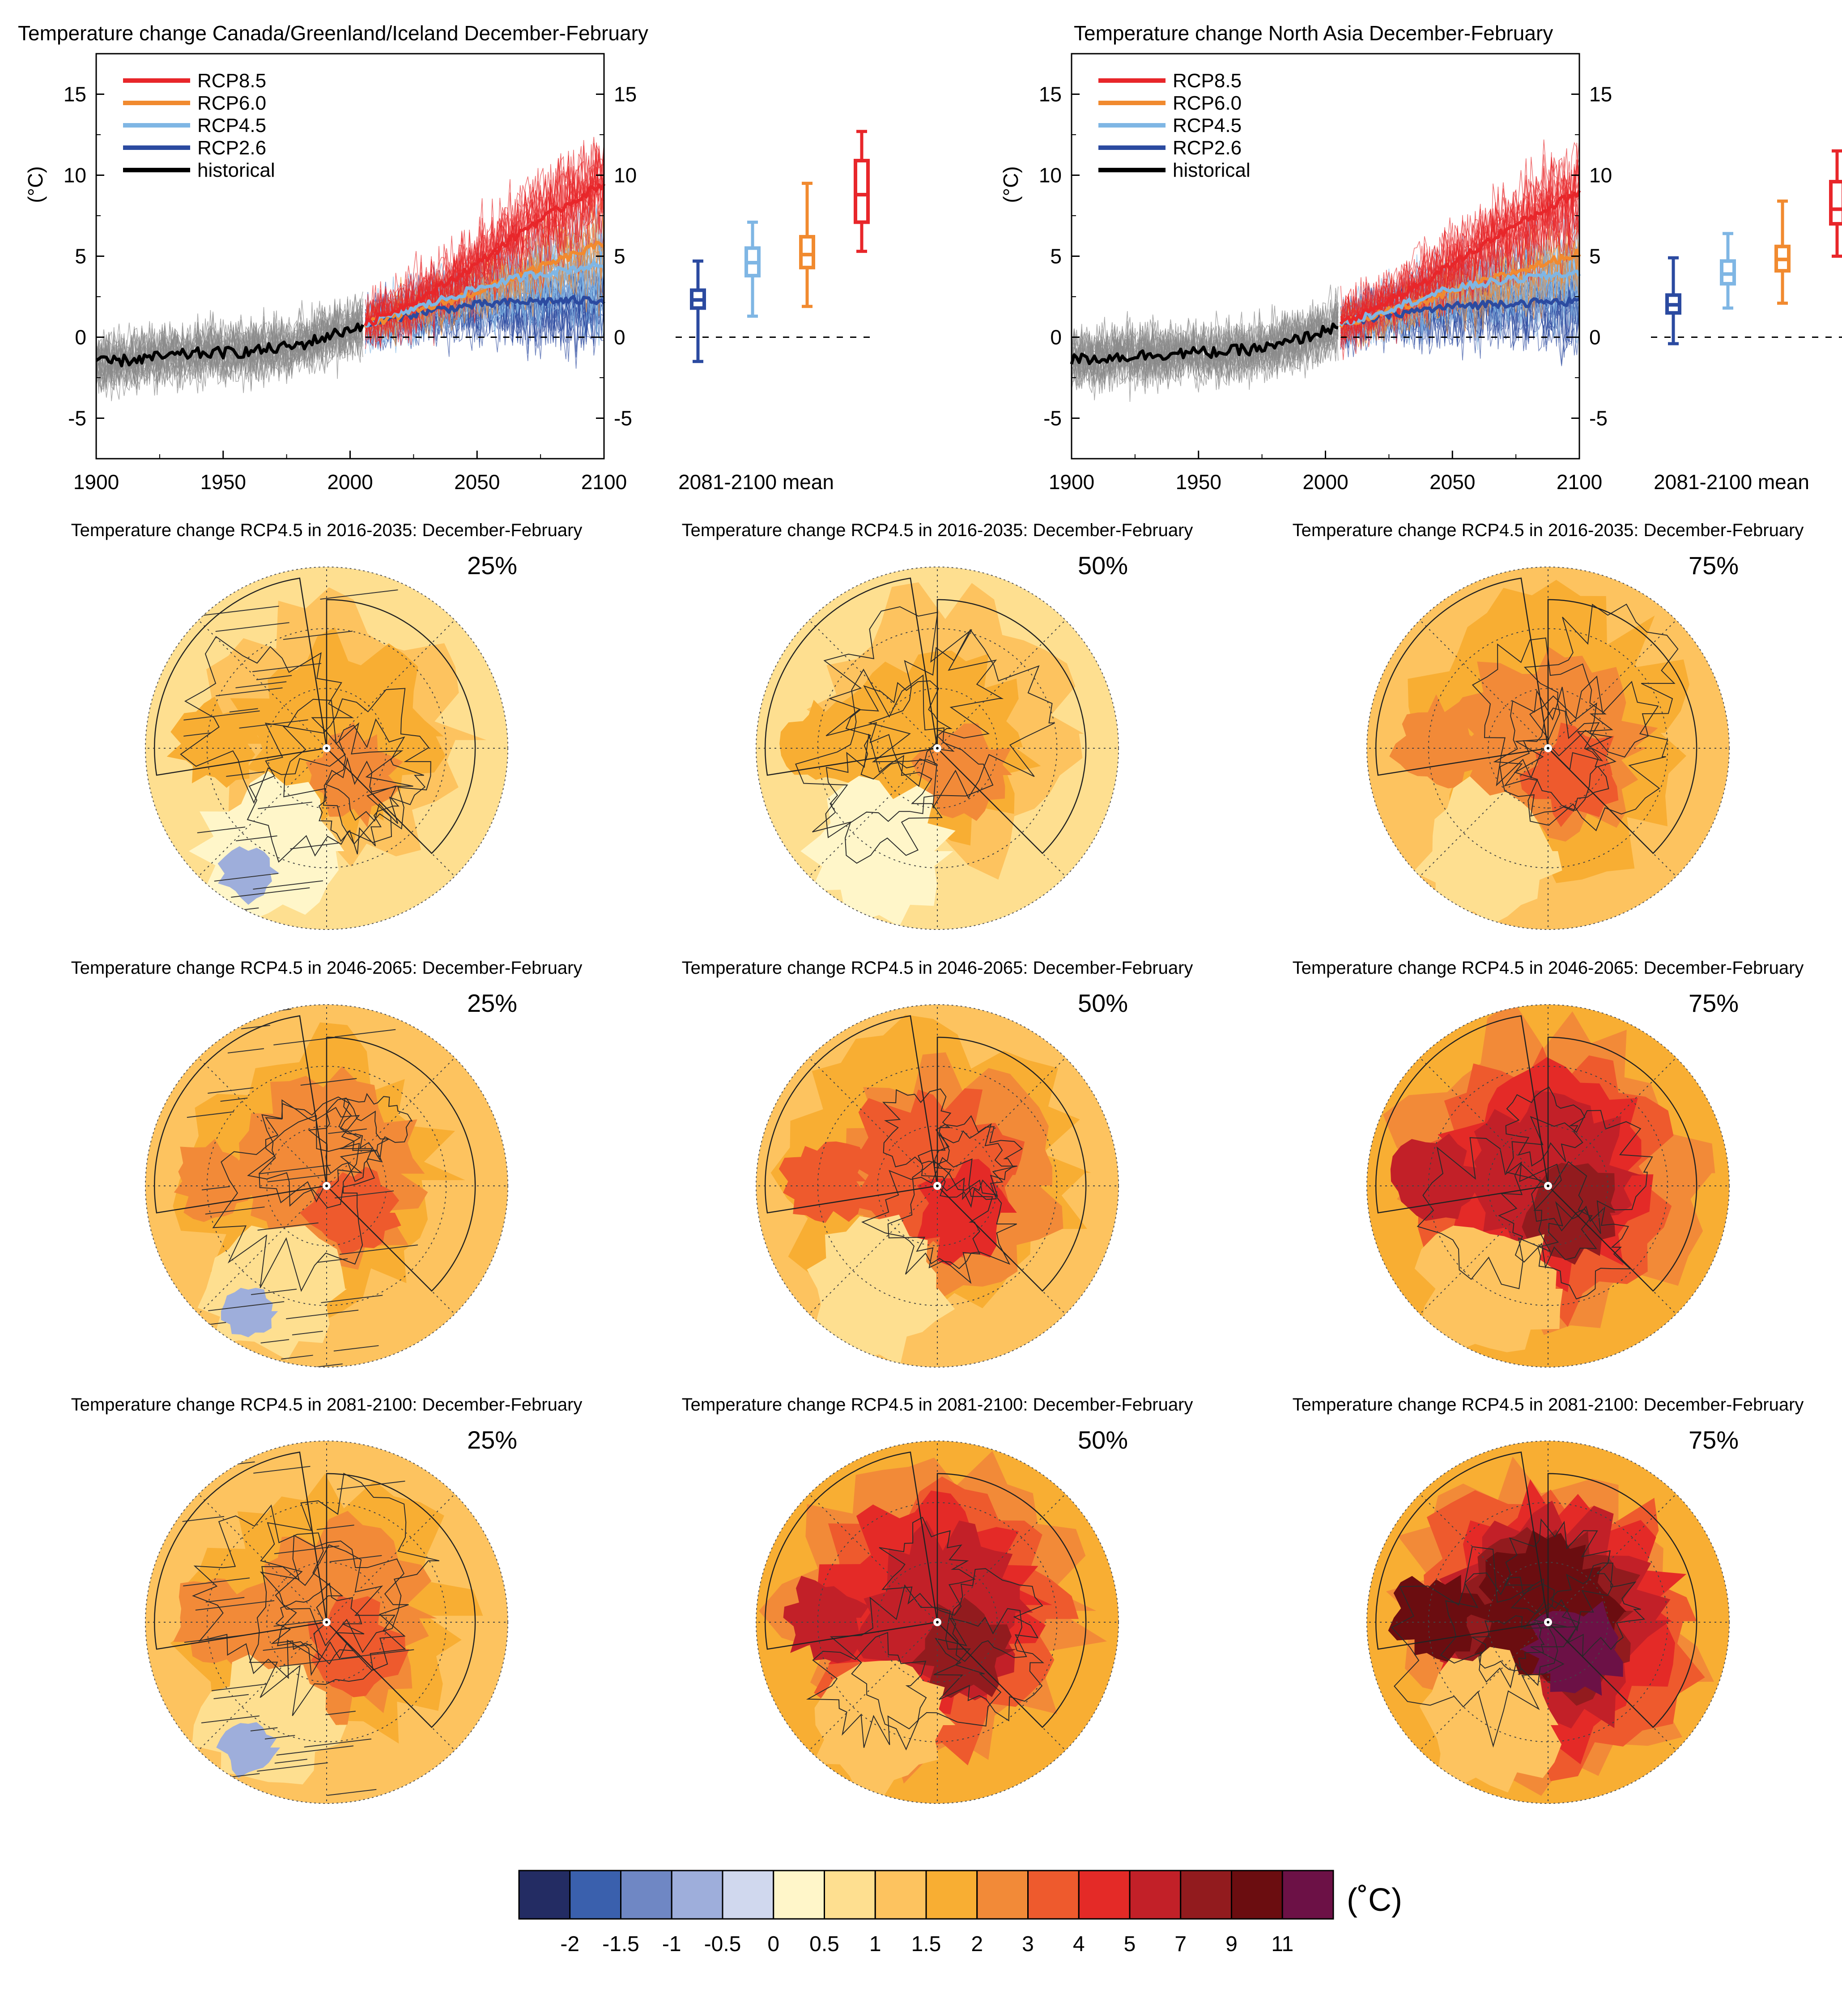  I want to click on series-mean-line-rcp45, so click(485, 294).